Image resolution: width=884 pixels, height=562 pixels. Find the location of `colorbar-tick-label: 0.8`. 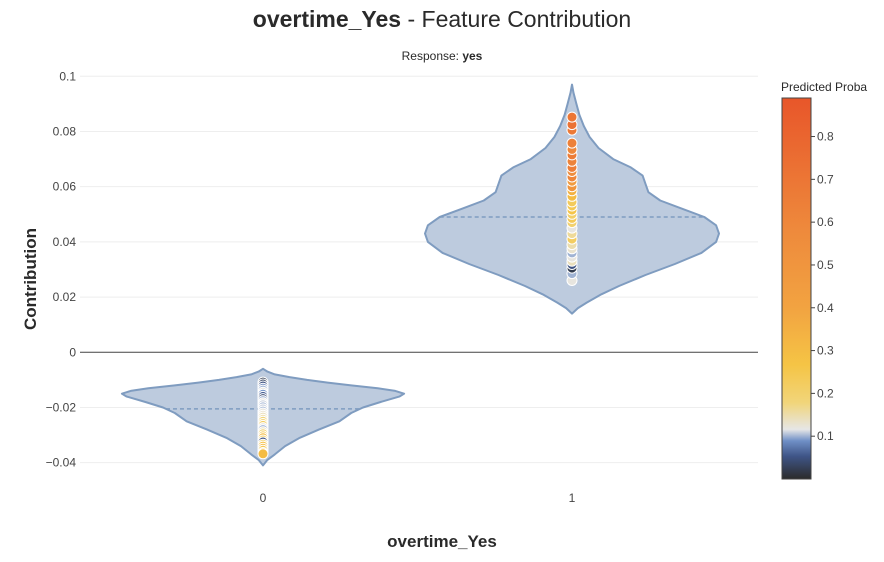

colorbar-tick-label: 0.8 is located at coordinates (825, 137).